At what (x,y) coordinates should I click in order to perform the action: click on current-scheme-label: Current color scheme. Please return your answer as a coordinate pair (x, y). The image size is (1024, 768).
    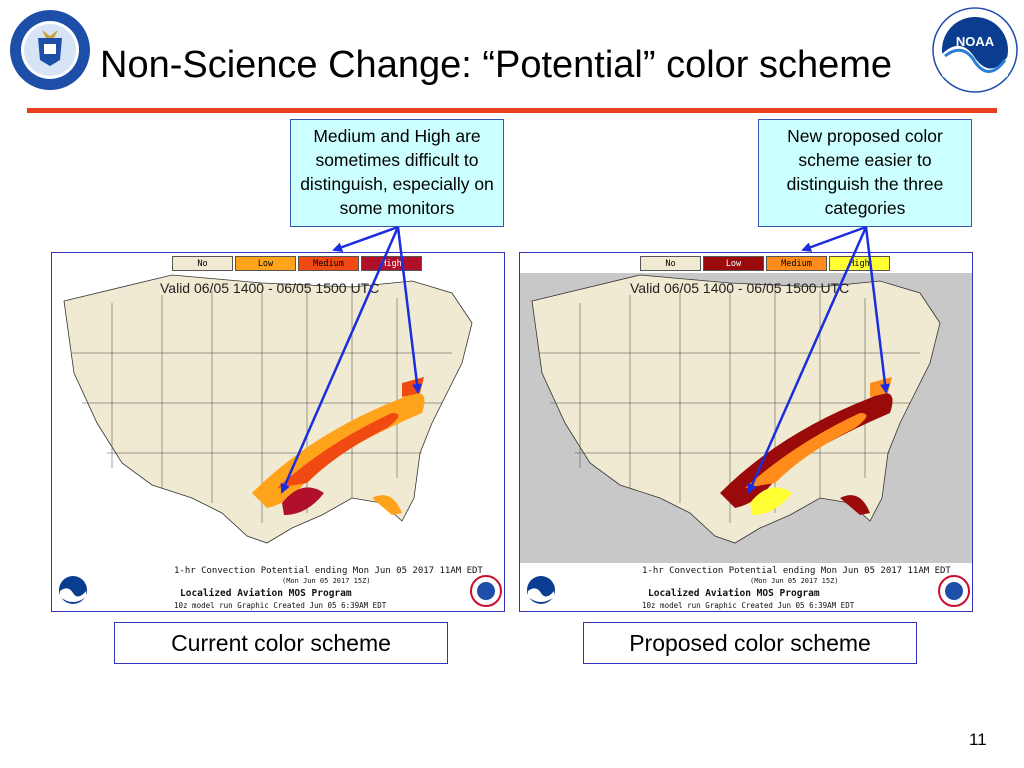
    Looking at the image, I should click on (281, 643).